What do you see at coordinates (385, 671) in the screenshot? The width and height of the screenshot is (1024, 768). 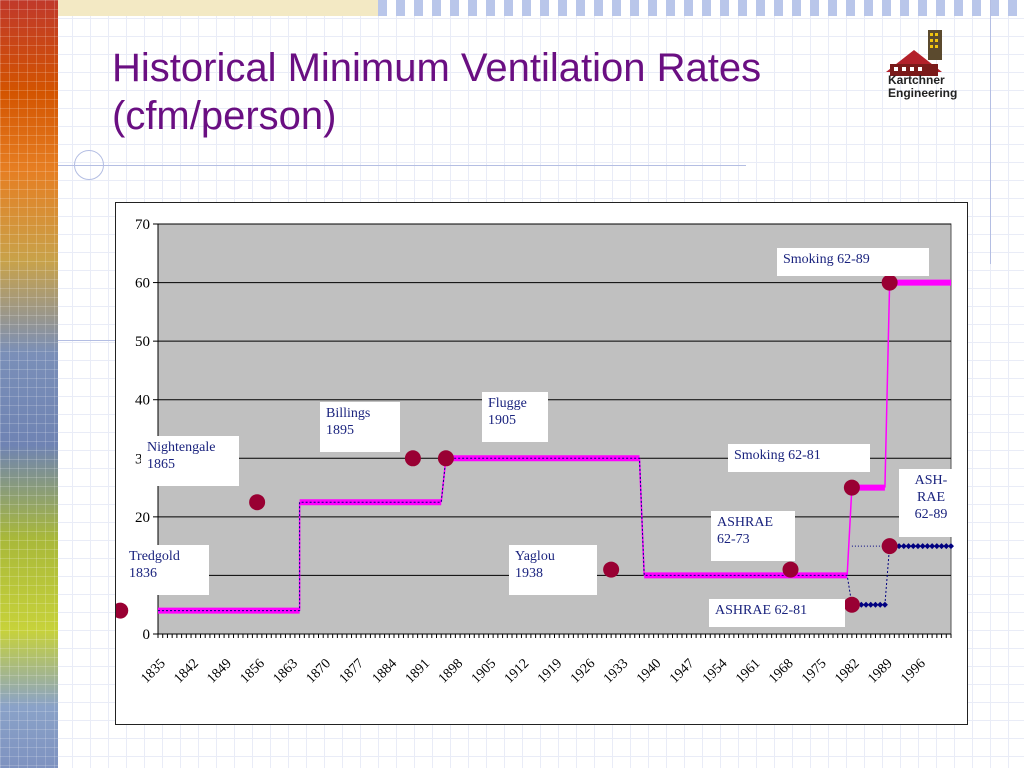 I see `x-tick-label: 1884` at bounding box center [385, 671].